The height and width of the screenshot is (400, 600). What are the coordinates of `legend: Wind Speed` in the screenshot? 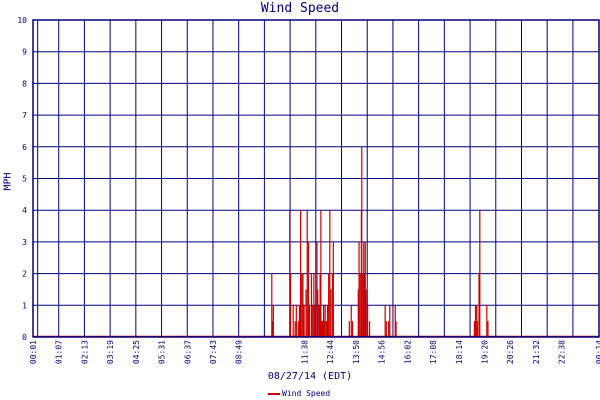 It's located at (299, 393).